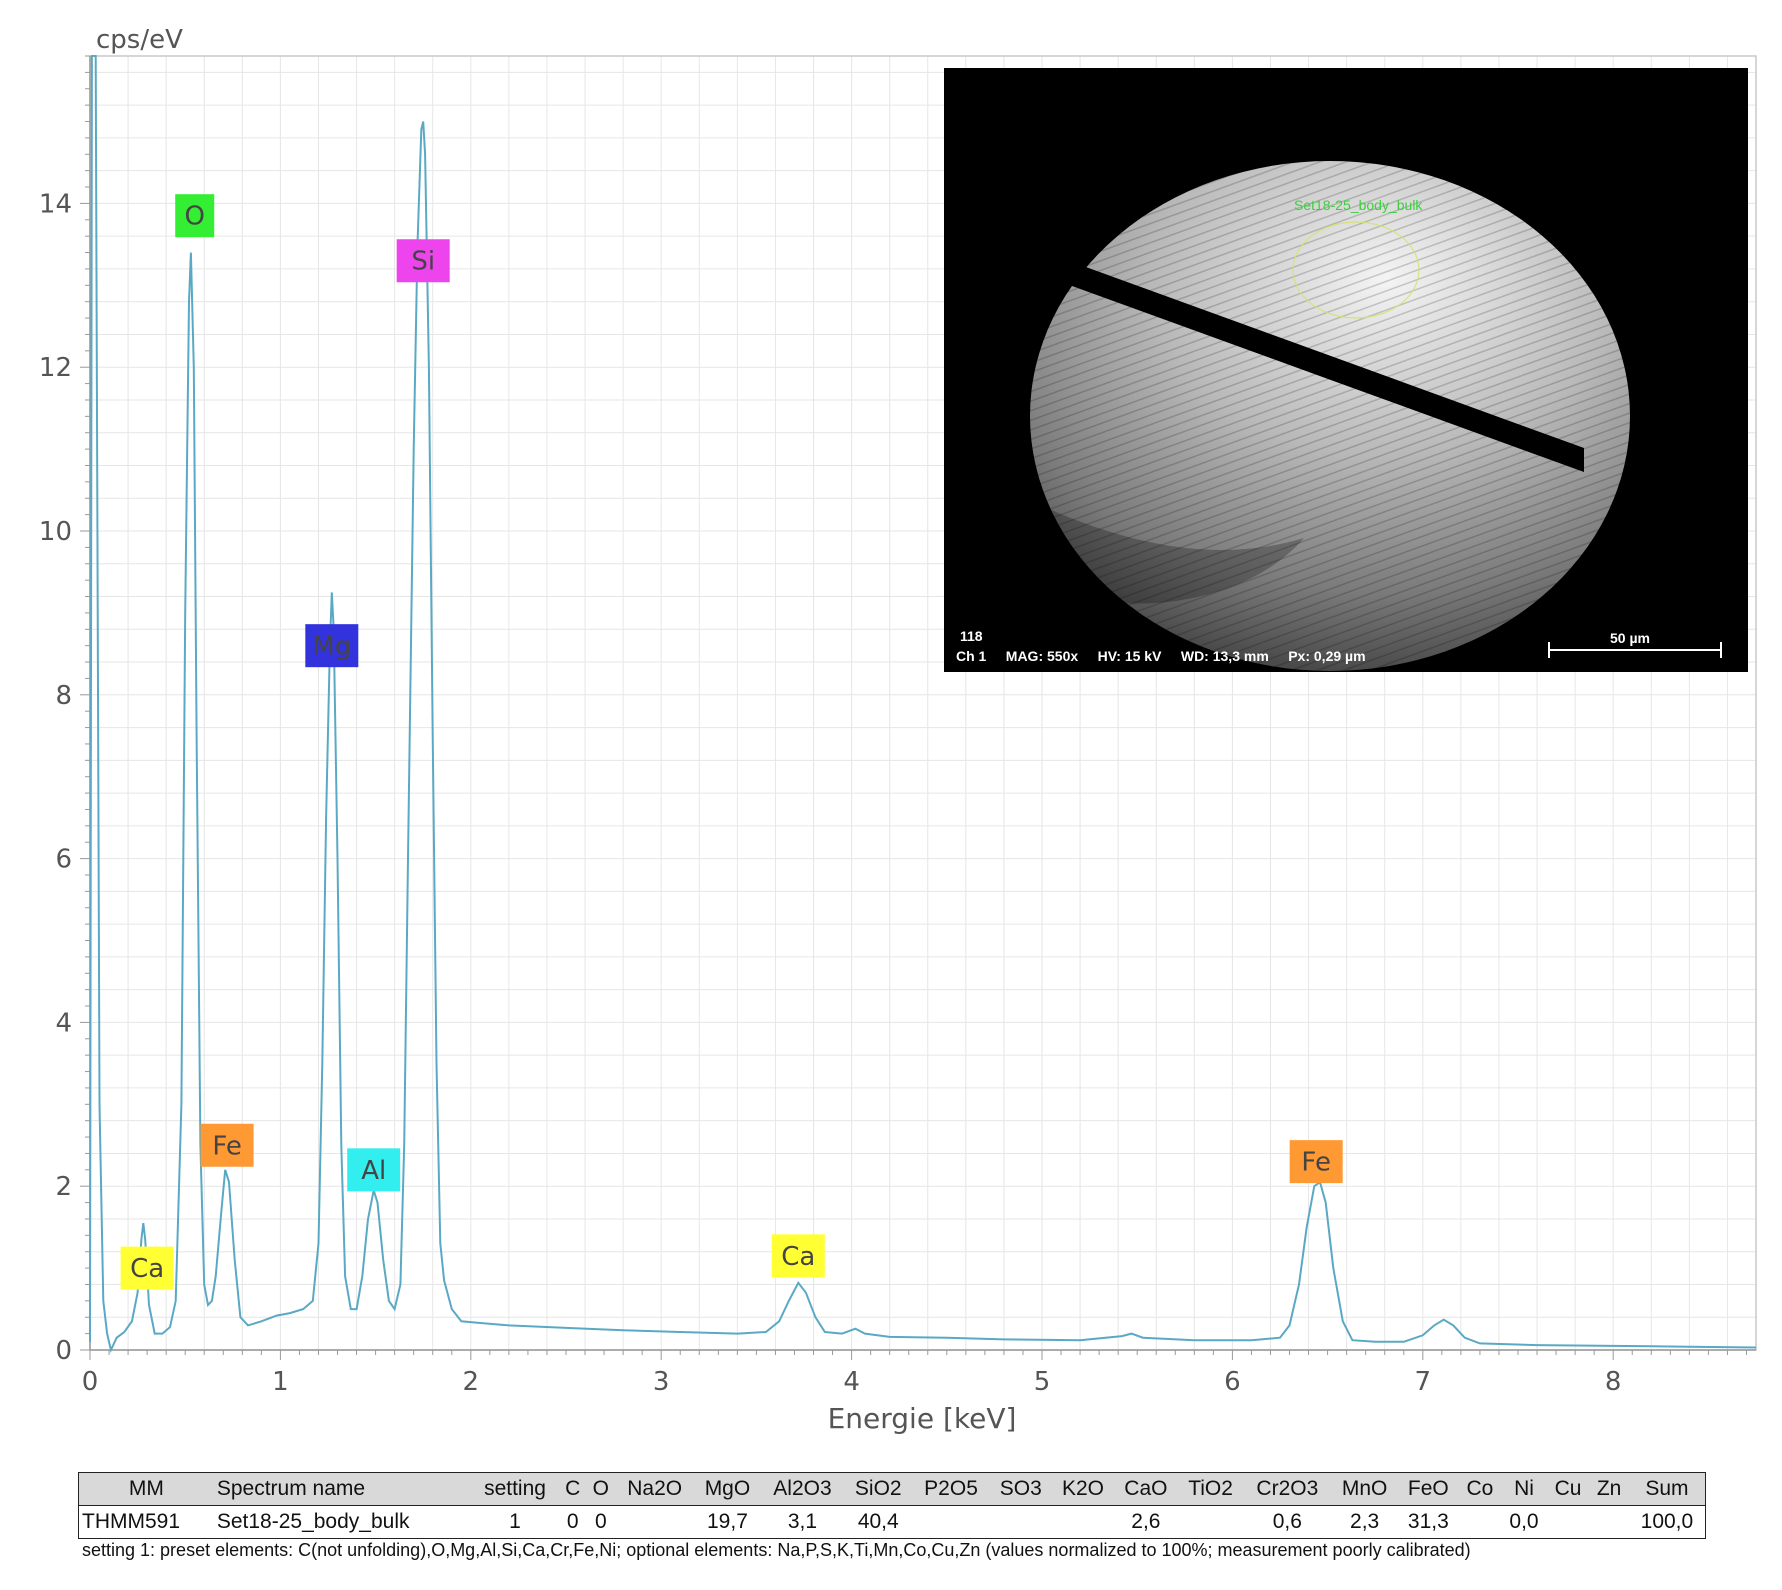 The width and height of the screenshot is (1782, 1590). Describe the element at coordinates (63, 696) in the screenshot. I see `y-tick-label: 8` at that location.